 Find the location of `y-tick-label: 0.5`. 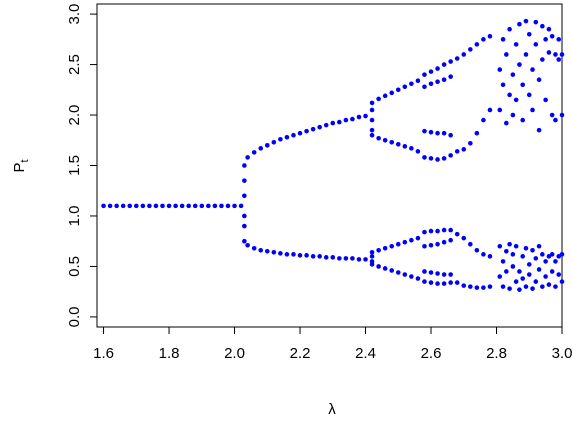

y-tick-label: 0.5 is located at coordinates (74, 266).